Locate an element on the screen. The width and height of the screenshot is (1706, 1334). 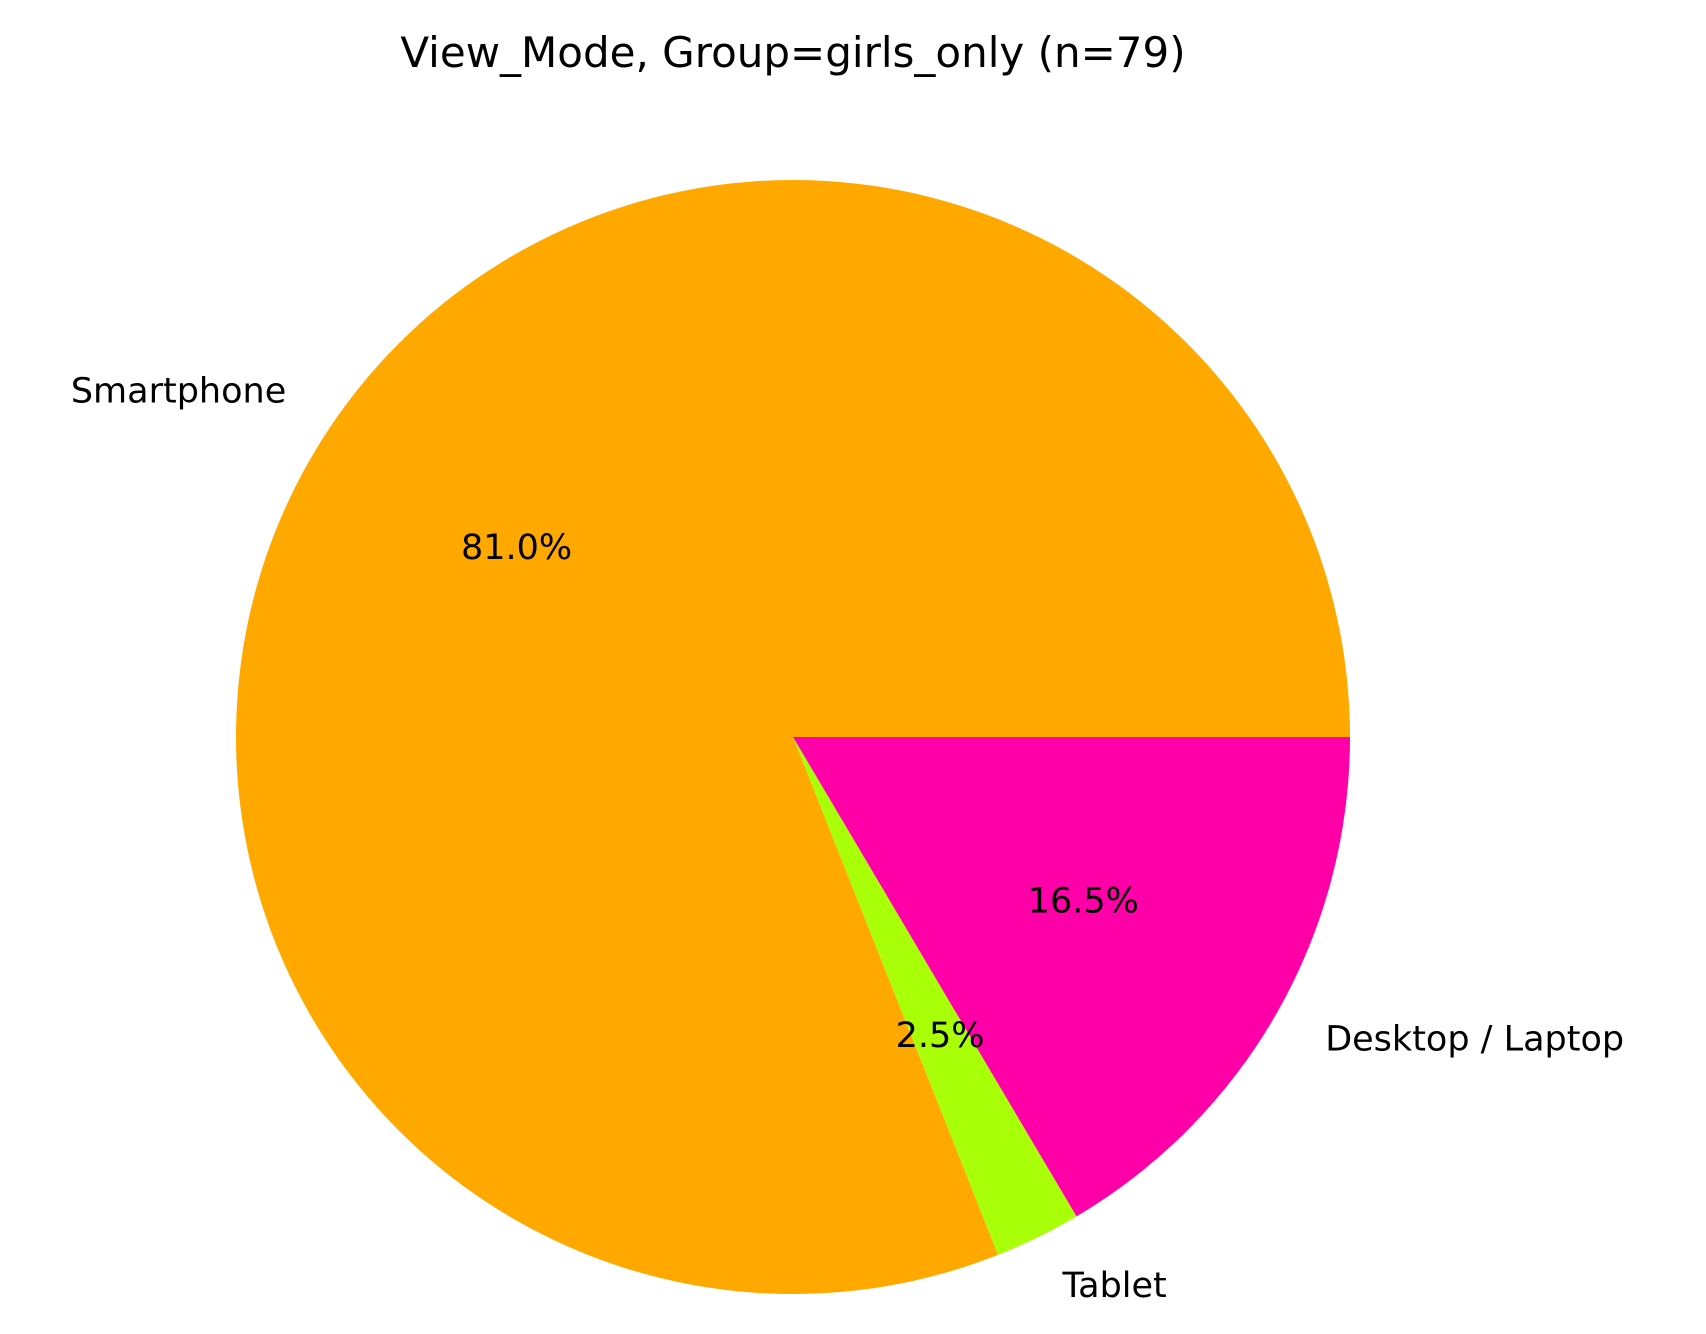
pie-slice-desktop-laptop is located at coordinates (1071, 977).